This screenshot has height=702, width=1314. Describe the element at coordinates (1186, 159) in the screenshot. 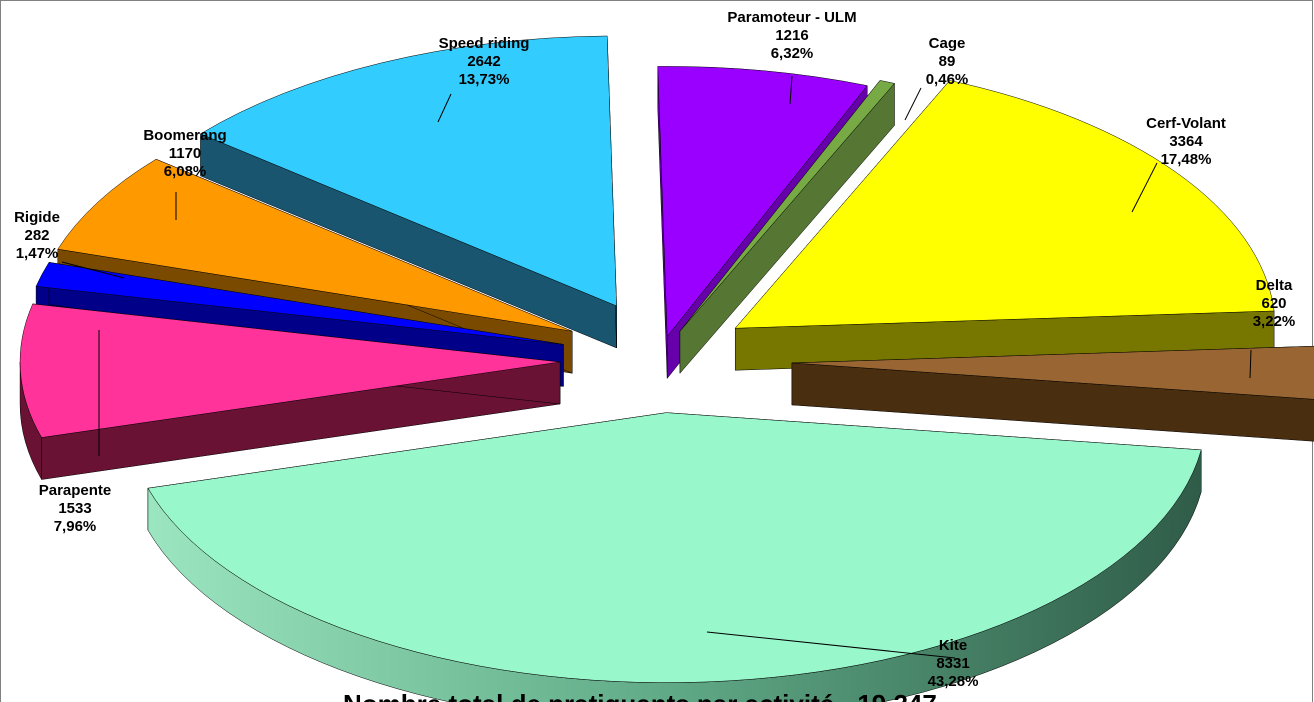

I see `label-percent: 17,48%` at that location.